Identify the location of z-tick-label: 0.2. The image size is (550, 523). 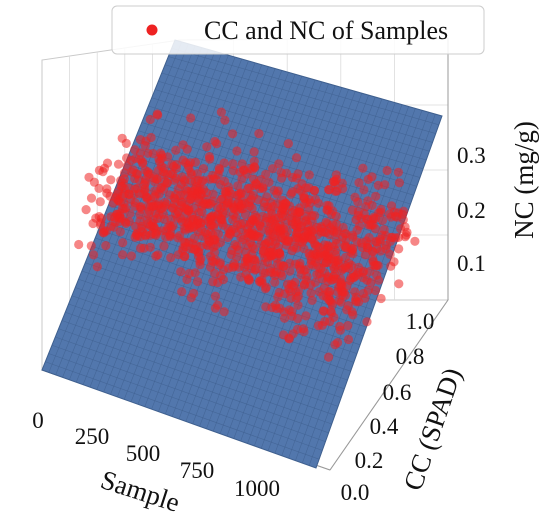
(471, 210).